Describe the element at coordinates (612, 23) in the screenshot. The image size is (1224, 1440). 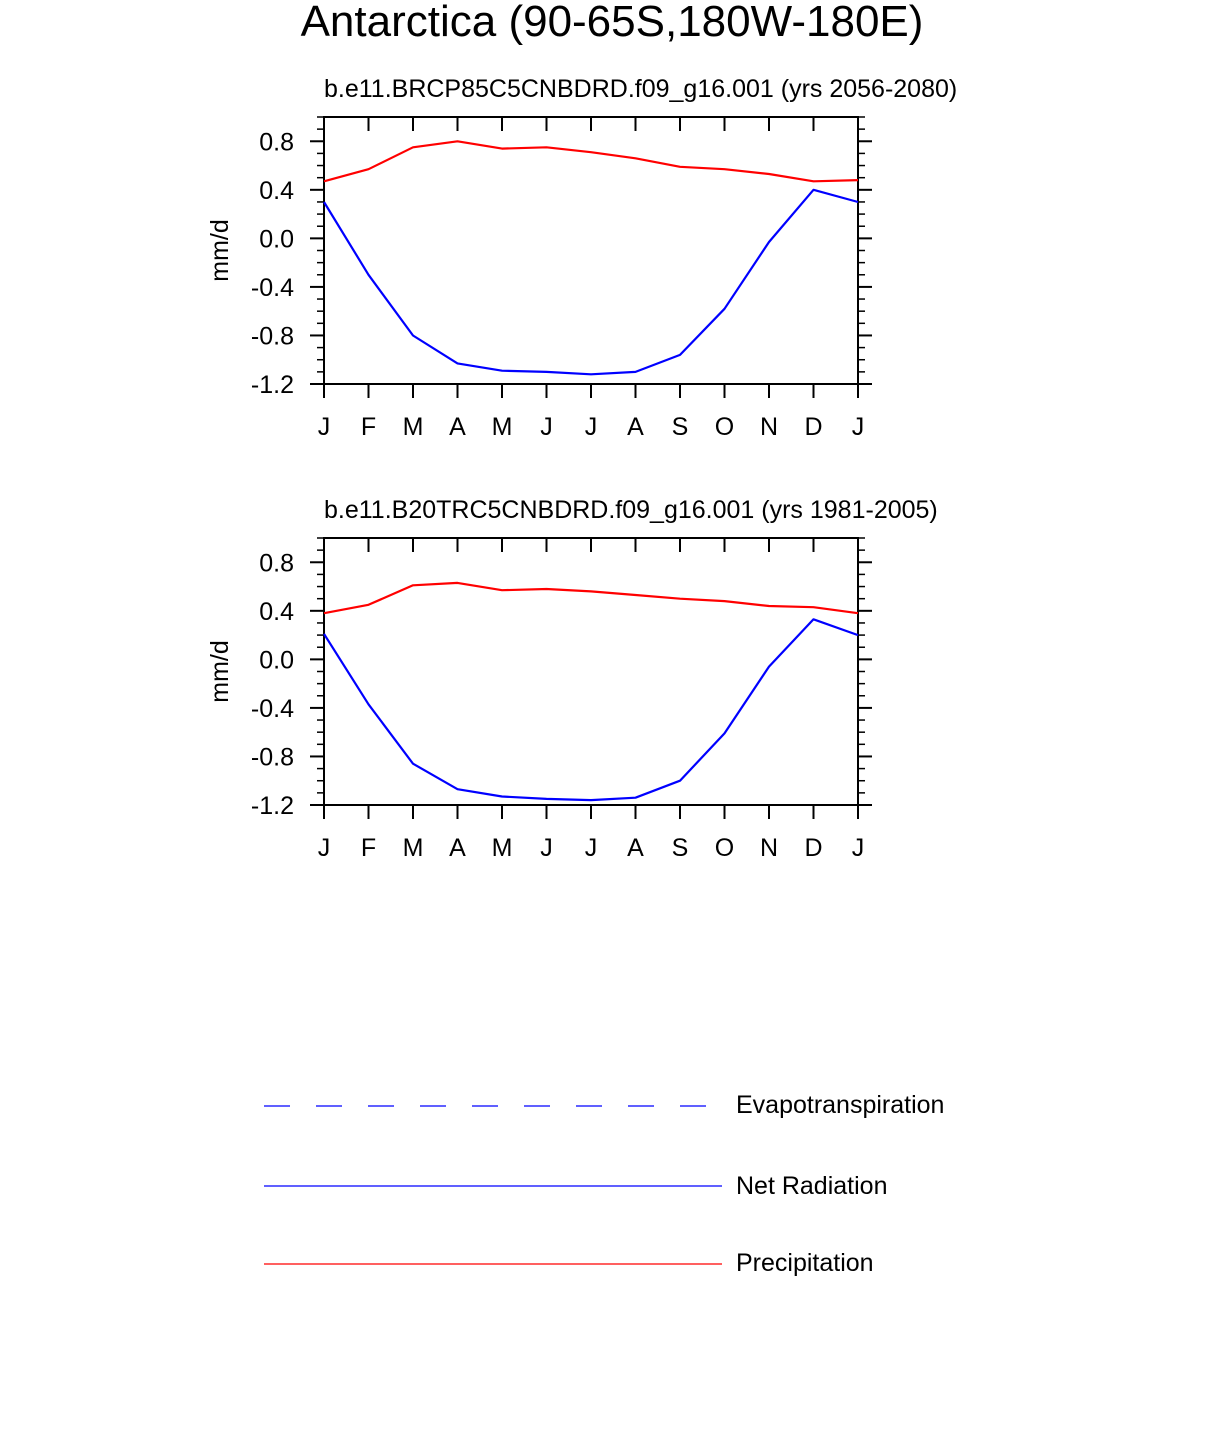
I see `main-title: Antarctica (90-65S,180W-180E)` at that location.